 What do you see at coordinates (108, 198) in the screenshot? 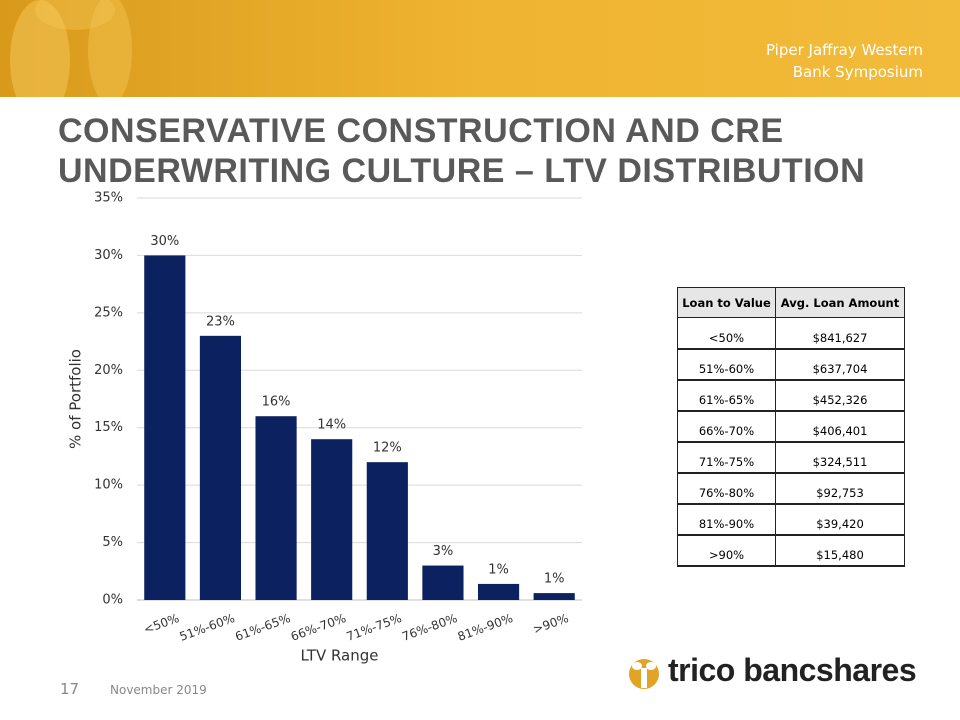
I see `y-tick-label: 35%` at bounding box center [108, 198].